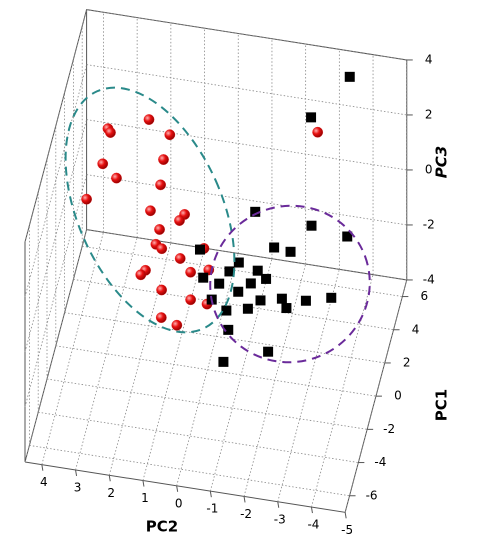 This screenshot has height=550, width=496. What do you see at coordinates (429, 59) in the screenshot?
I see `z-tick-label: 4` at bounding box center [429, 59].